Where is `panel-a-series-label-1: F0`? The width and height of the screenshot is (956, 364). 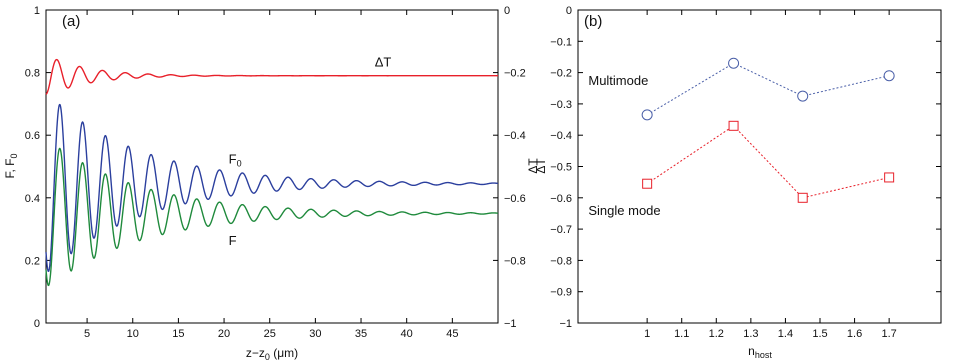 panel-a-series-label-1: F0 is located at coordinates (235, 159).